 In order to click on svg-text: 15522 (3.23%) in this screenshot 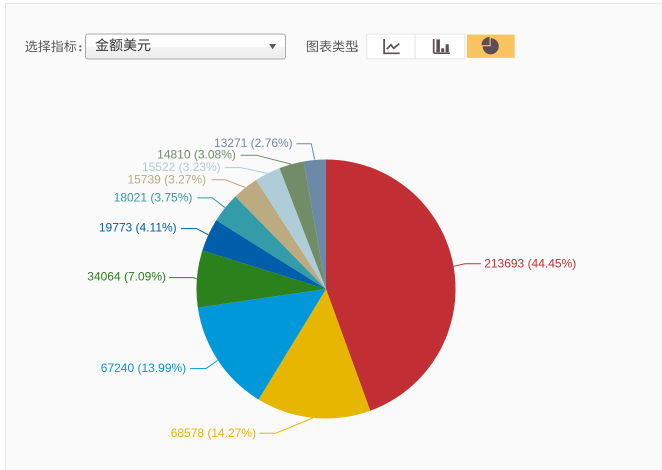, I will do `click(181, 167)`.